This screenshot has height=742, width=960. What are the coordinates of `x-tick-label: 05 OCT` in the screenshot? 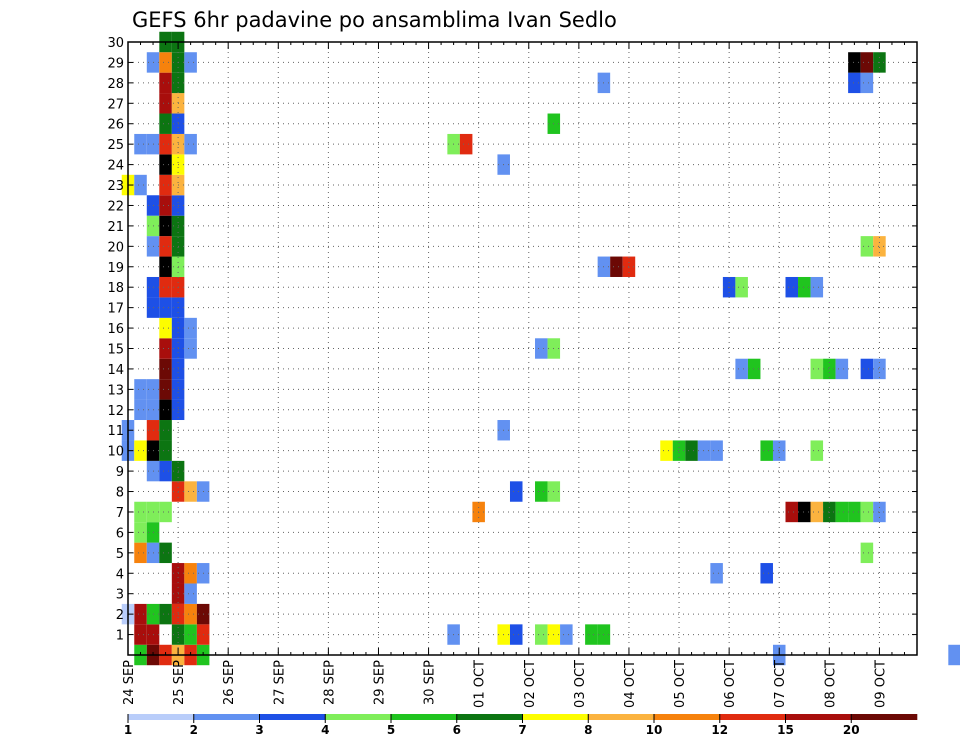 It's located at (680, 684).